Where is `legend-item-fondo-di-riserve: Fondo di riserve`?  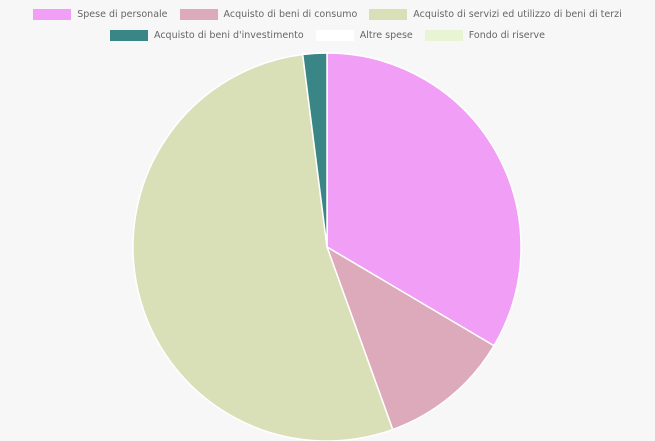 legend-item-fondo-di-riserve: Fondo di riserve is located at coordinates (485, 35).